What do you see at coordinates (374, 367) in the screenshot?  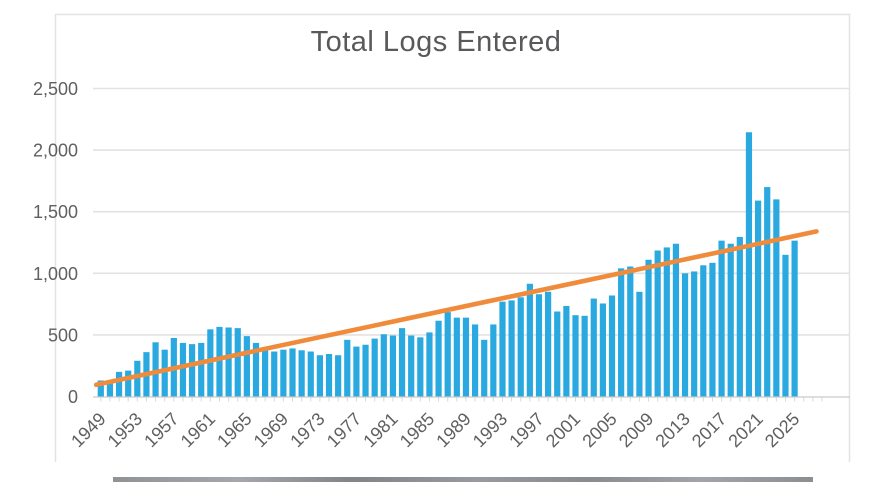 I see `bar-1979` at bounding box center [374, 367].